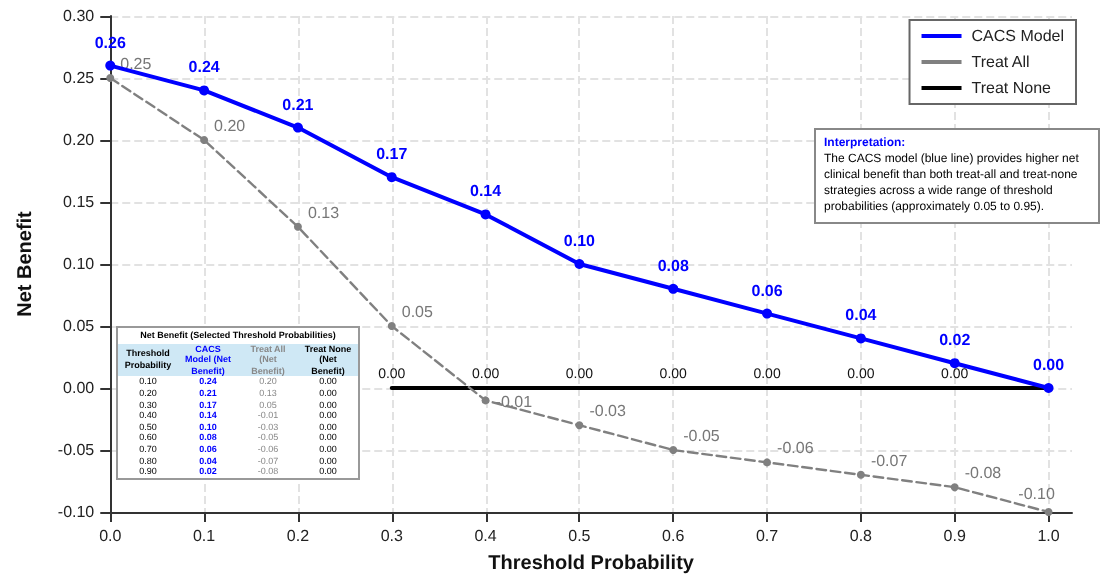 The height and width of the screenshot is (584, 1100). I want to click on x-tick-label: 0.2, so click(298, 536).